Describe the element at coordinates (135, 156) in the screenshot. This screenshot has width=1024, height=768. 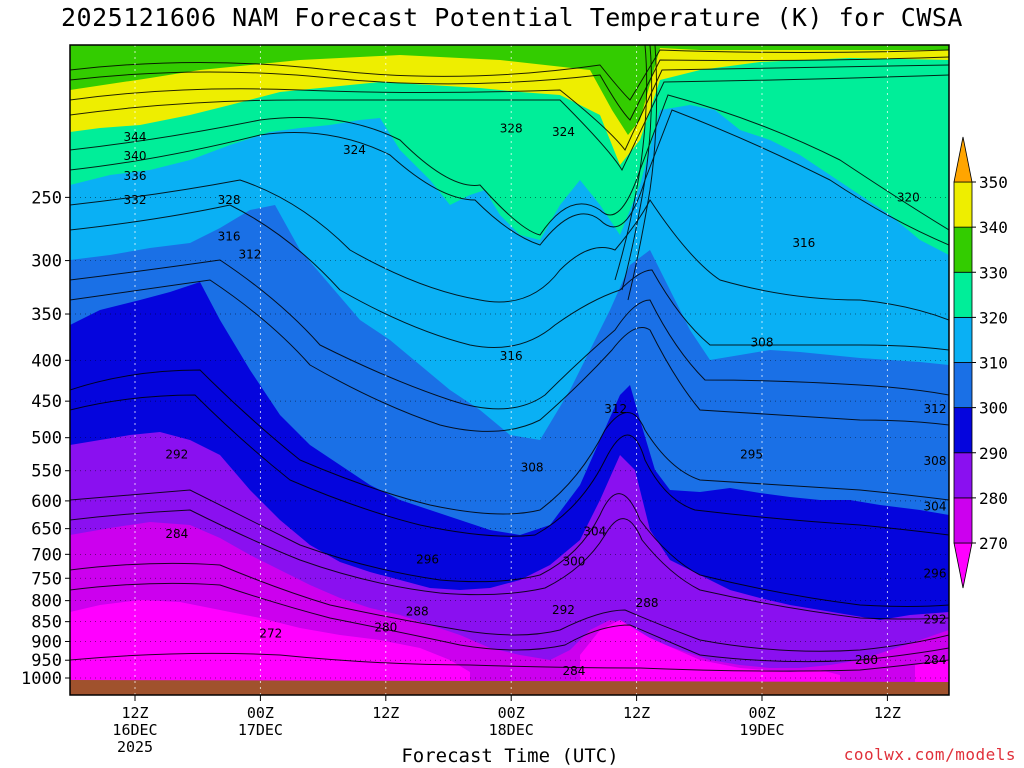
I see `contour-label: 340` at that location.